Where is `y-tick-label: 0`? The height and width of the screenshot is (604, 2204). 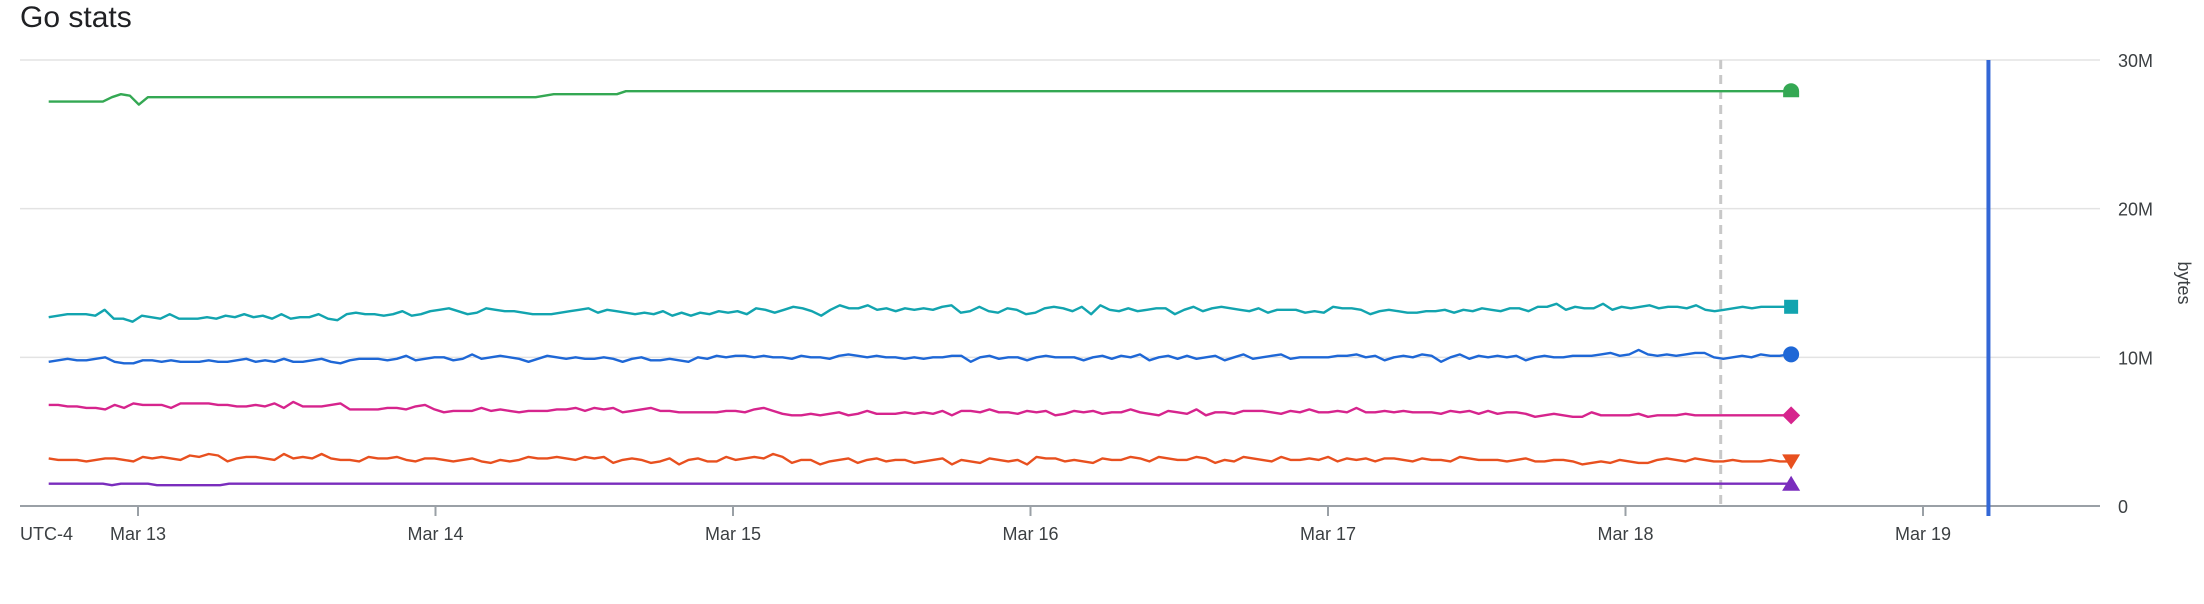
y-tick-label: 0 is located at coordinates (2123, 507).